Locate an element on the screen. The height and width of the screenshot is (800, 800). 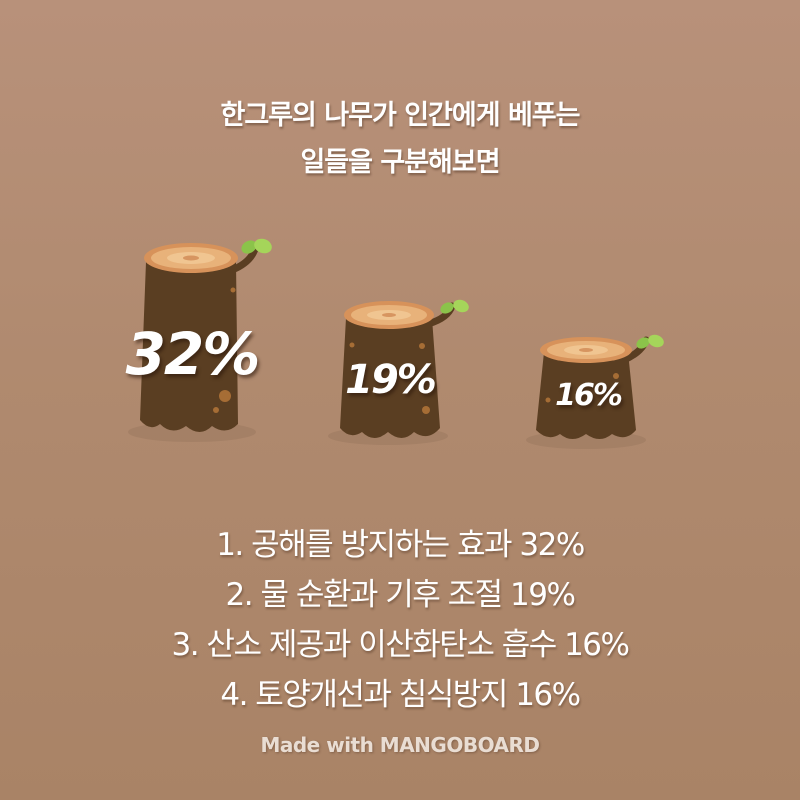
stump-medium is located at coordinates (398, 372).